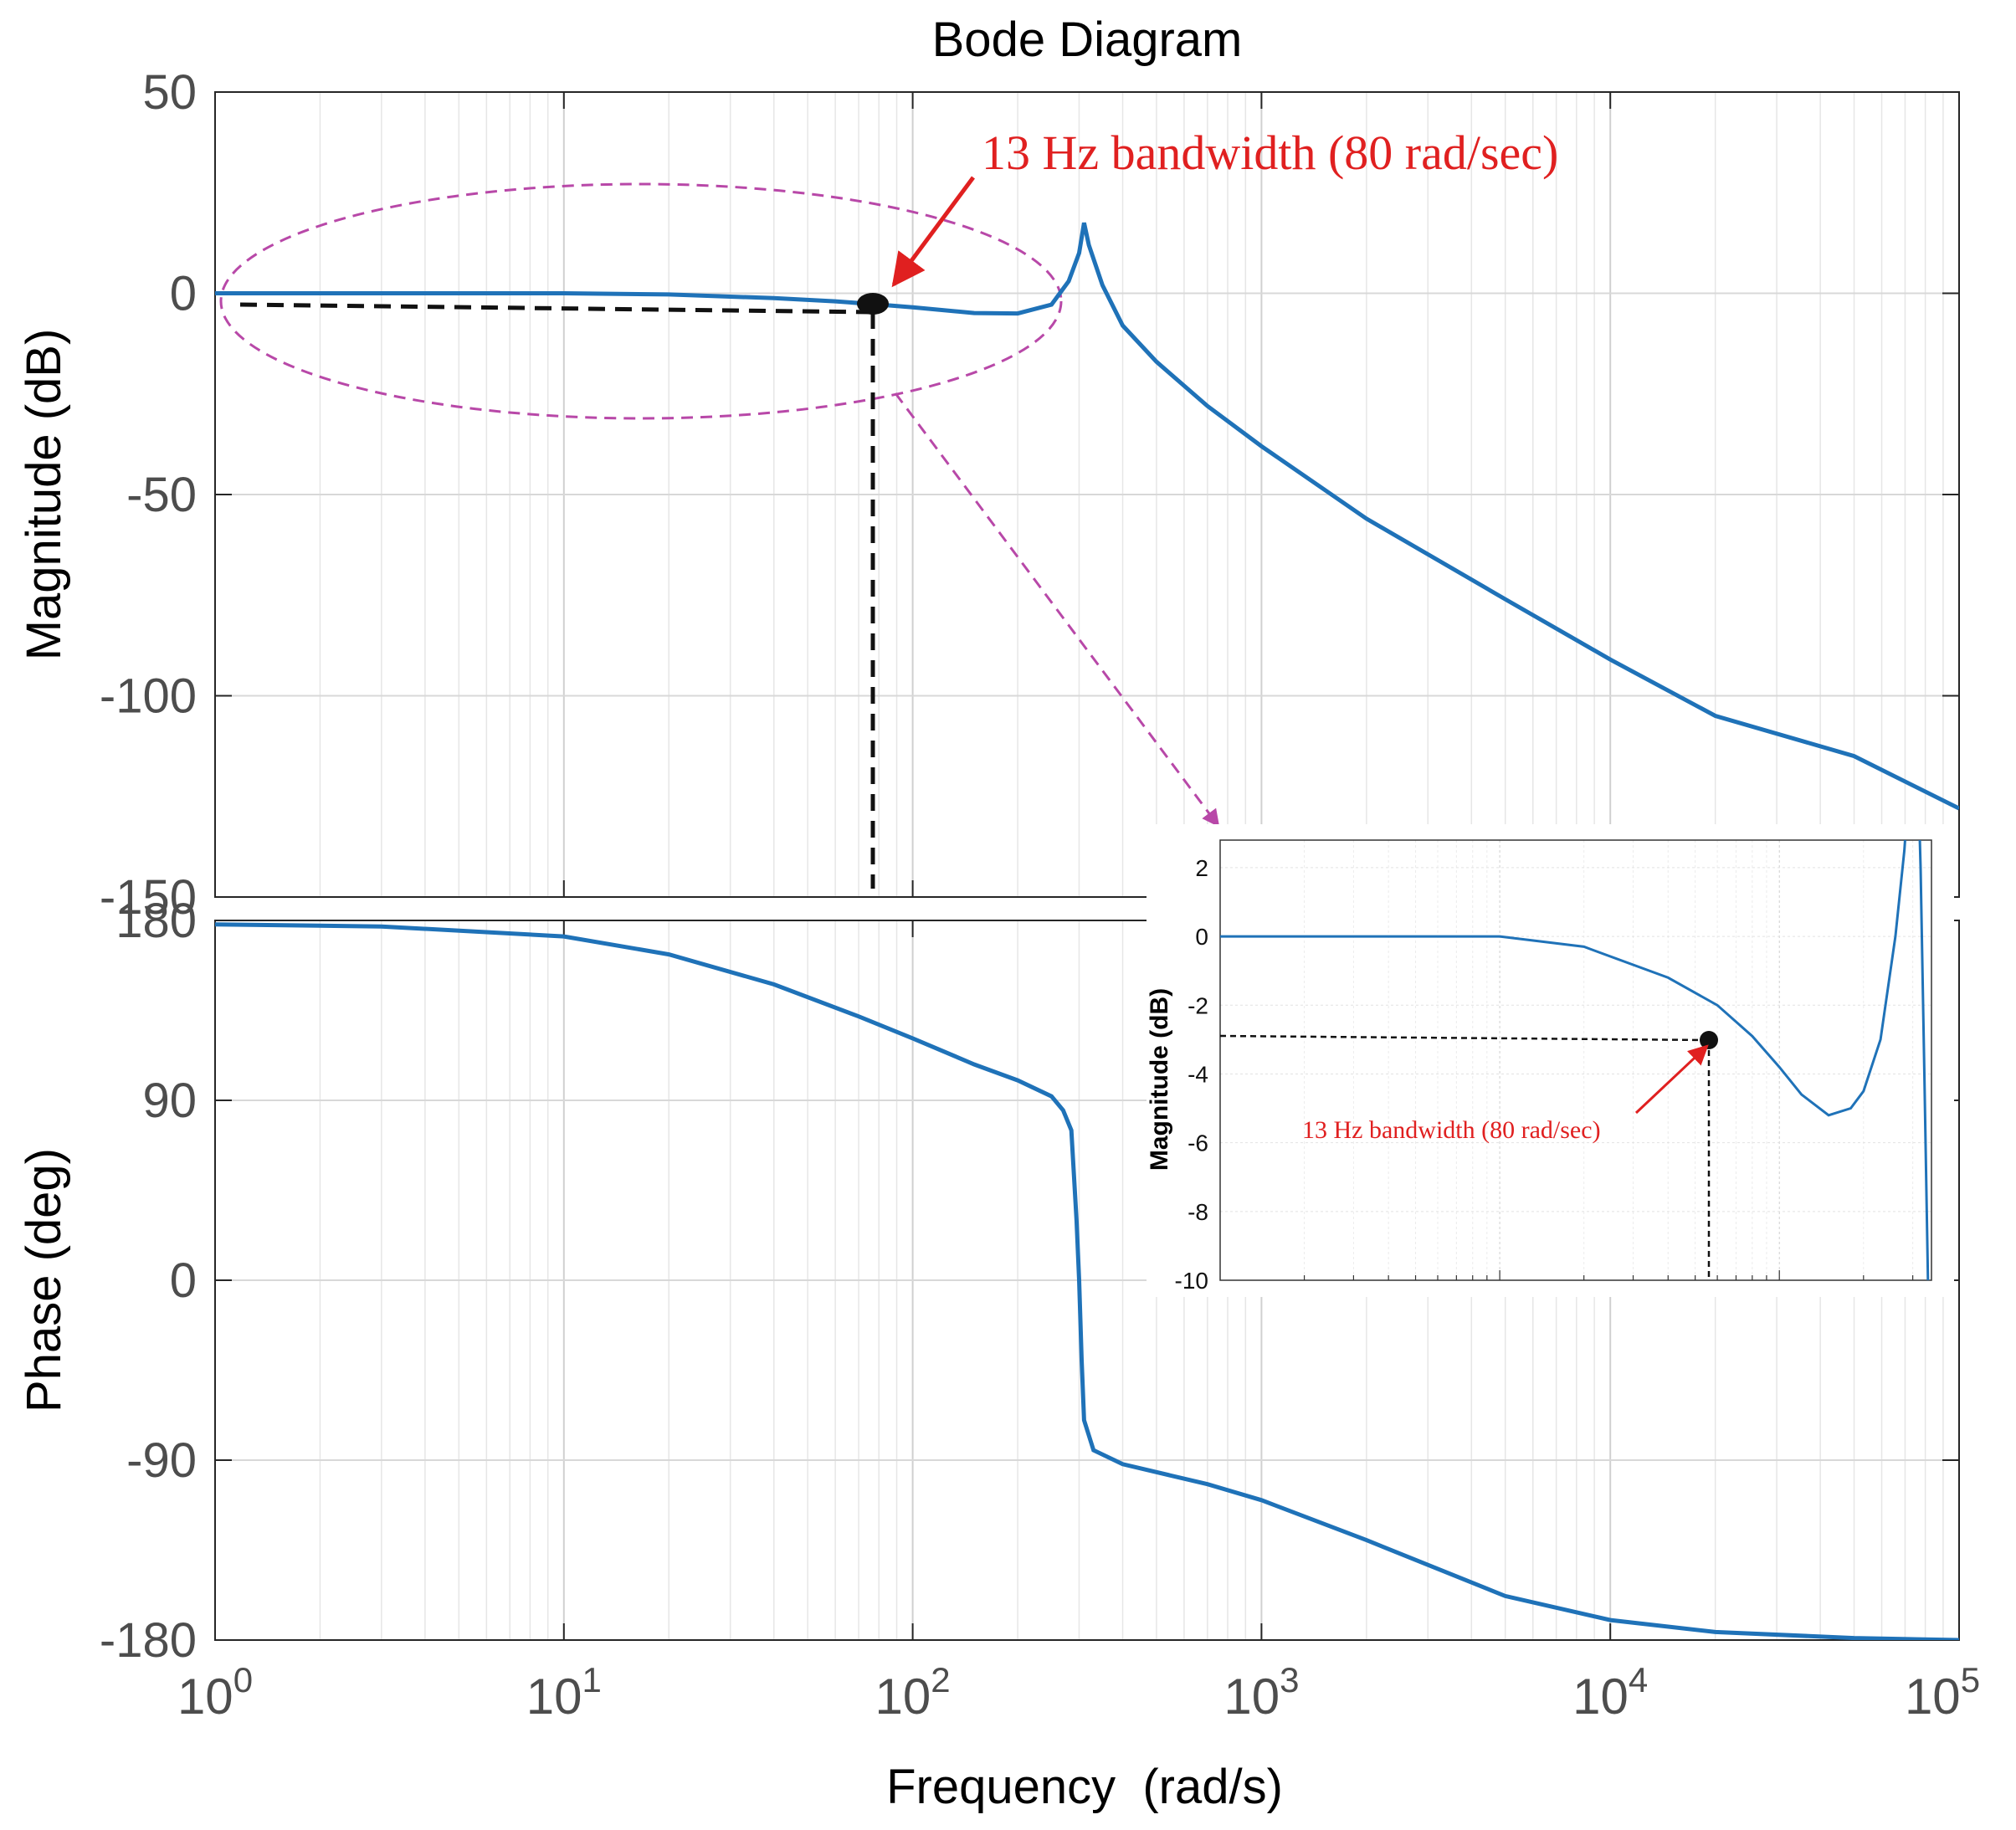 The image size is (2016, 1830). What do you see at coordinates (243, 1679) in the screenshot?
I see `x-tick-exponent: 0` at bounding box center [243, 1679].